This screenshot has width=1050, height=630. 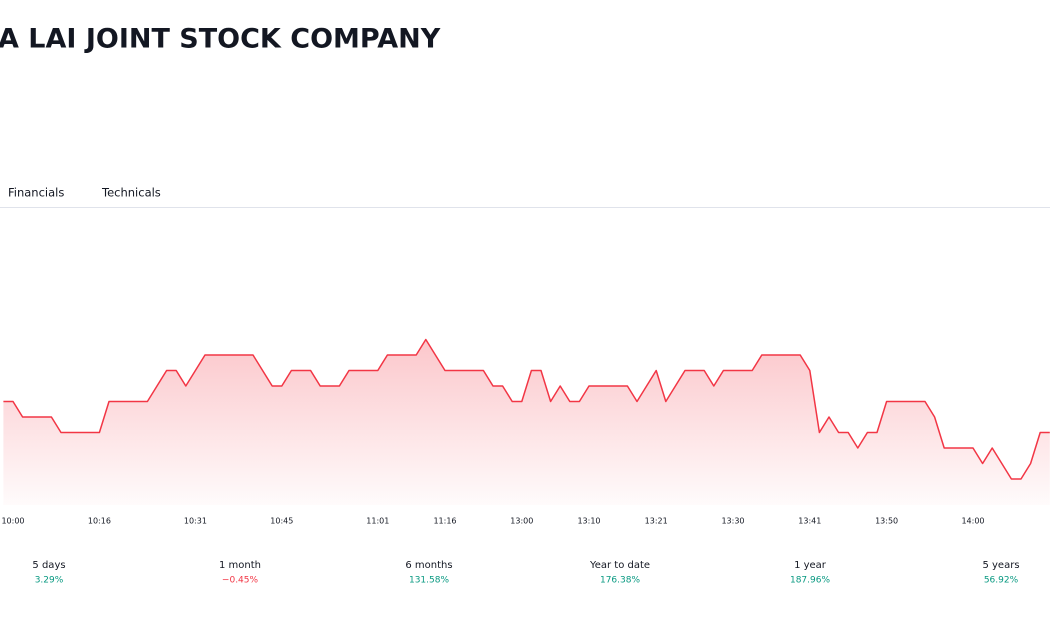 What do you see at coordinates (809, 521) in the screenshot?
I see `x-tick-label: 13:41` at bounding box center [809, 521].